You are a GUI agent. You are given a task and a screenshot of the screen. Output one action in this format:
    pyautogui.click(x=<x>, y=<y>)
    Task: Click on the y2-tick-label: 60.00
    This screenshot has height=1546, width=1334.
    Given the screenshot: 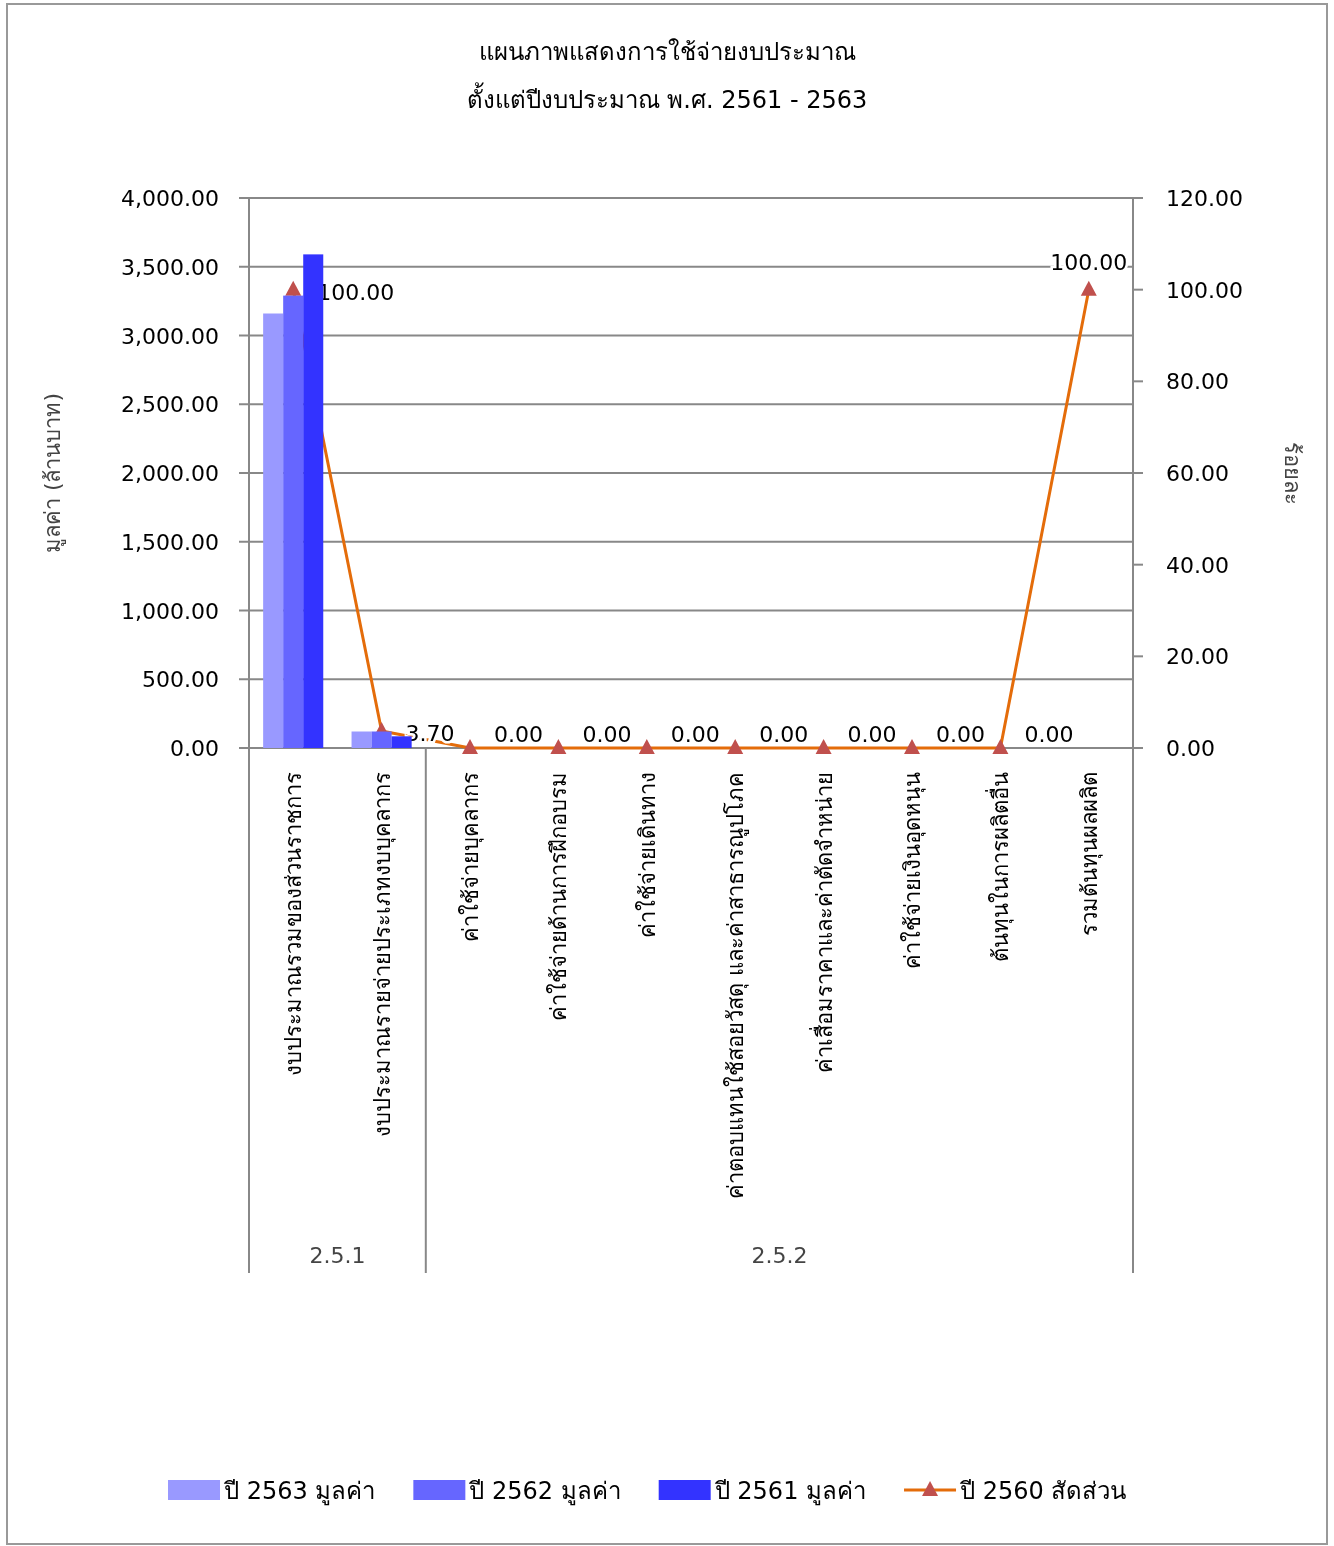 What is the action you would take?
    pyautogui.click(x=1197, y=473)
    